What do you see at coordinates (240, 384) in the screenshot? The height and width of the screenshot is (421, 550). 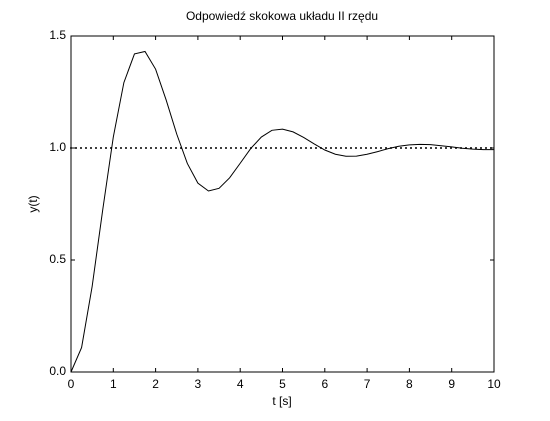 I see `x-tick-label: 4` at bounding box center [240, 384].